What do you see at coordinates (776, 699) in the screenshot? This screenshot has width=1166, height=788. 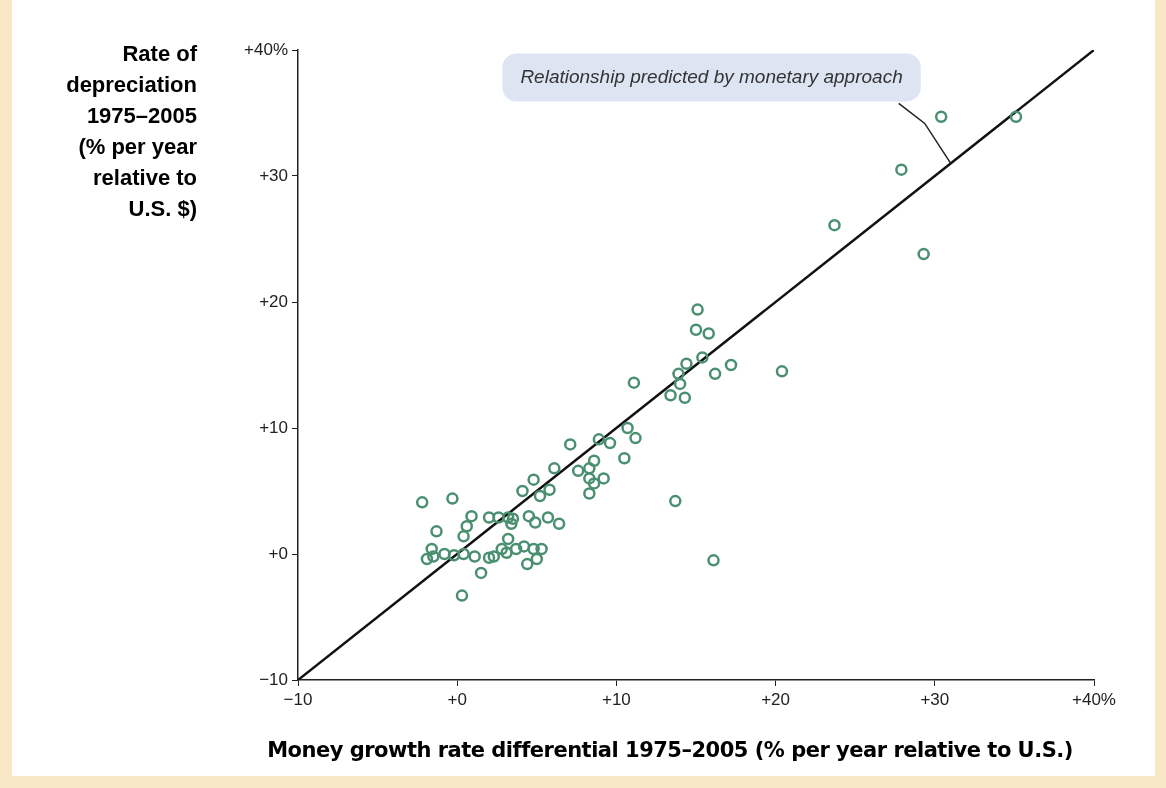 I see `x-tick-label: +20` at bounding box center [776, 699].